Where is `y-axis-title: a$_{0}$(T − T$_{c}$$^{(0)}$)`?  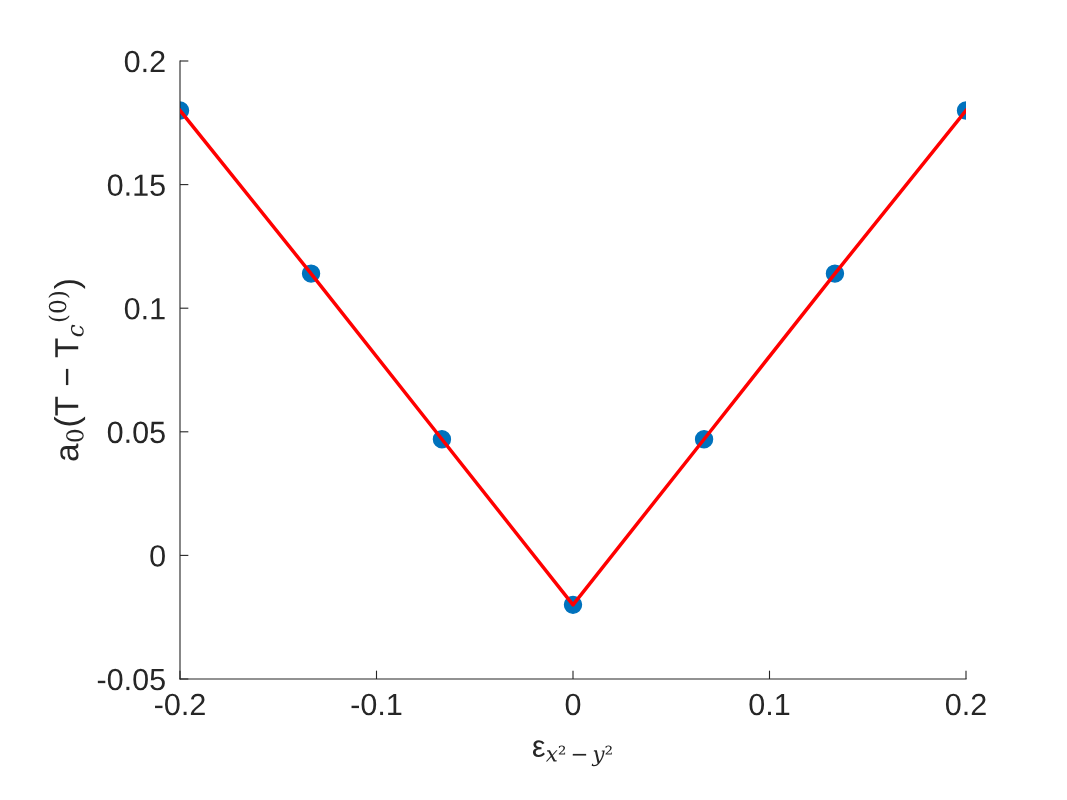
y-axis-title: a$_{0}$(T − T$_{c}$$^{(0)}$) is located at coordinates (67, 370).